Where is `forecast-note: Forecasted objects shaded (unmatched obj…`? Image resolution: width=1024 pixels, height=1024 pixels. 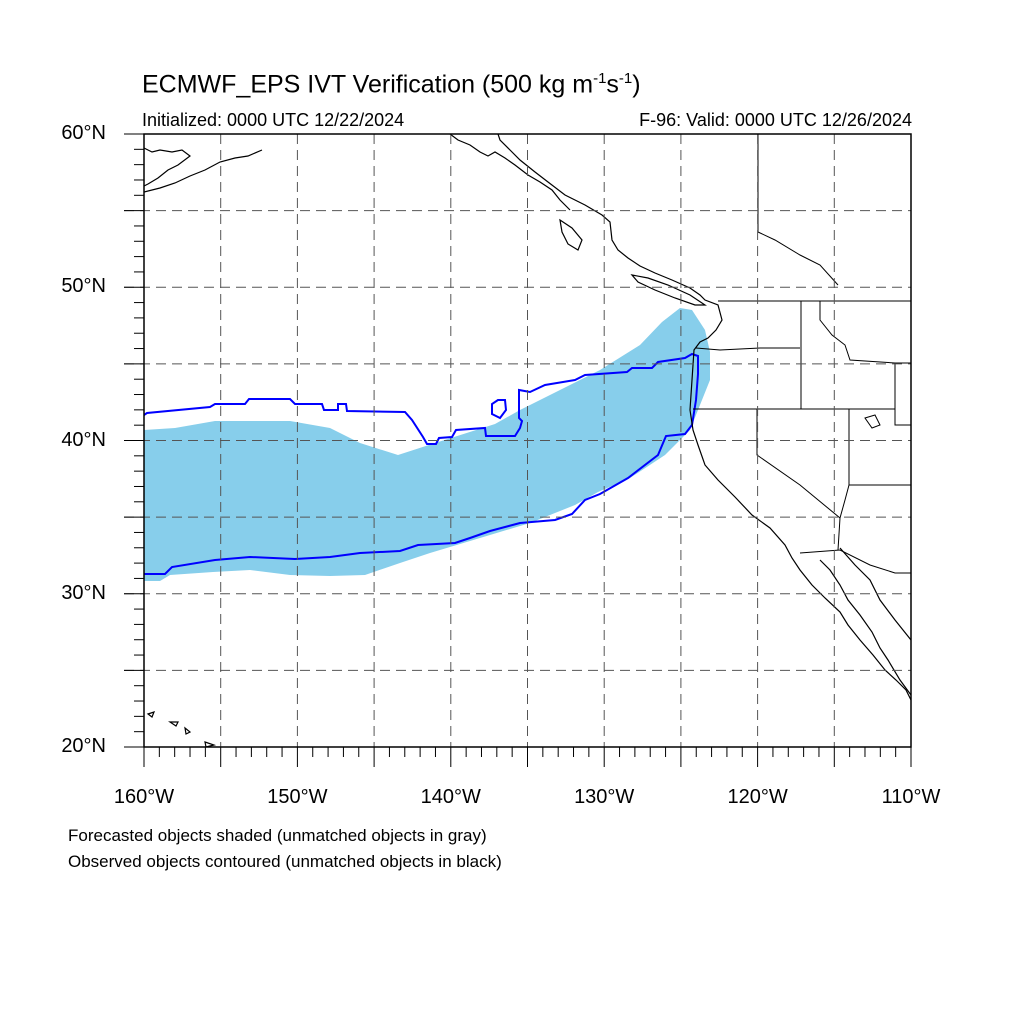 forecast-note: Forecasted objects shaded (unmatched obj… is located at coordinates (277, 835).